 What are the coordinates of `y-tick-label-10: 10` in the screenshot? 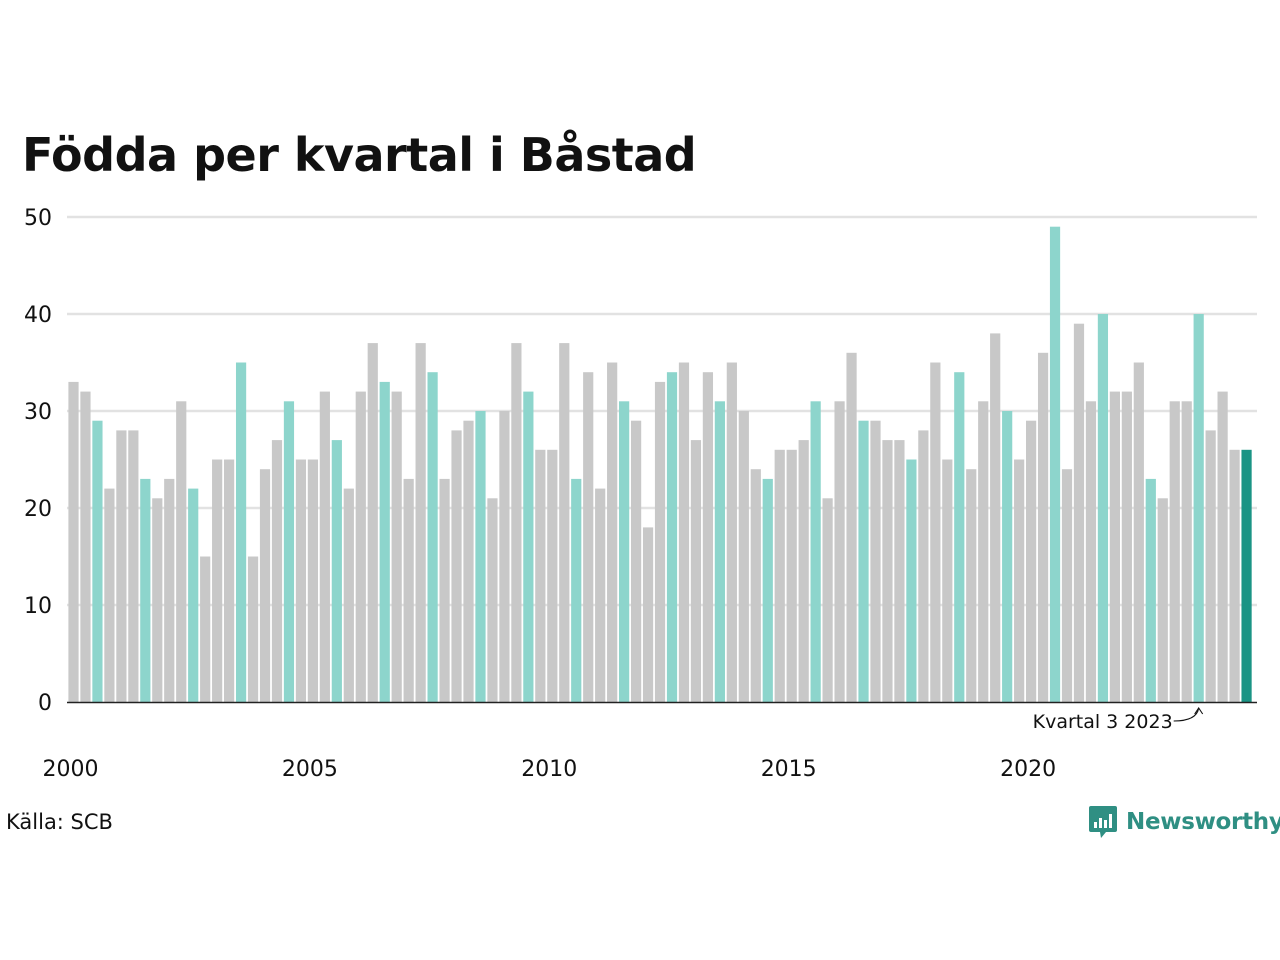 It's located at (38, 606).